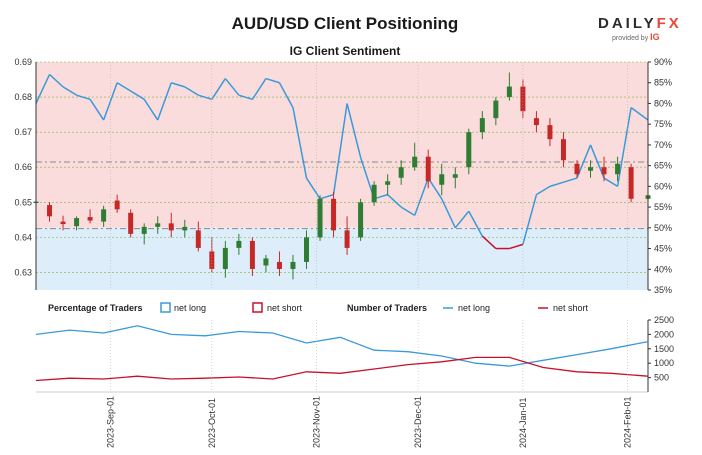 This screenshot has width=702, height=455. I want to click on x-tick-label-5: 2024-Feb-01, so click(628, 422).